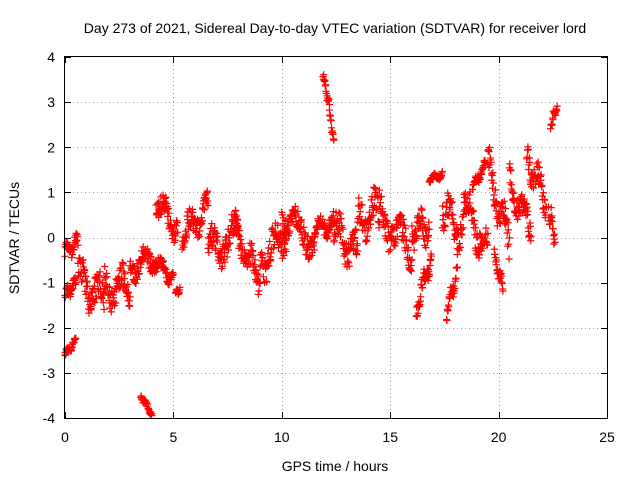 The width and height of the screenshot is (640, 480). I want to click on x-tick-label: 20, so click(499, 437).